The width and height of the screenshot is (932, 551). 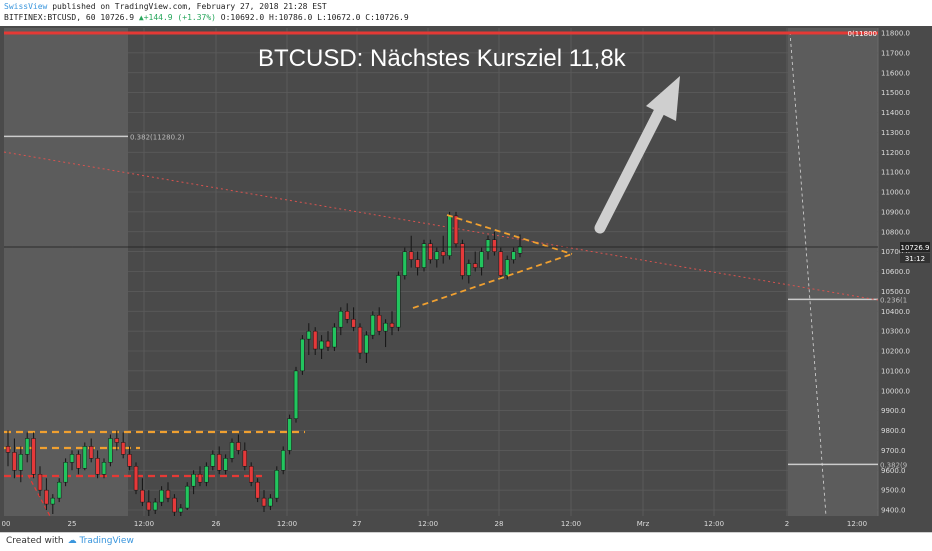 I want to click on target-level-label: 0(11800, so click(x=862, y=34).